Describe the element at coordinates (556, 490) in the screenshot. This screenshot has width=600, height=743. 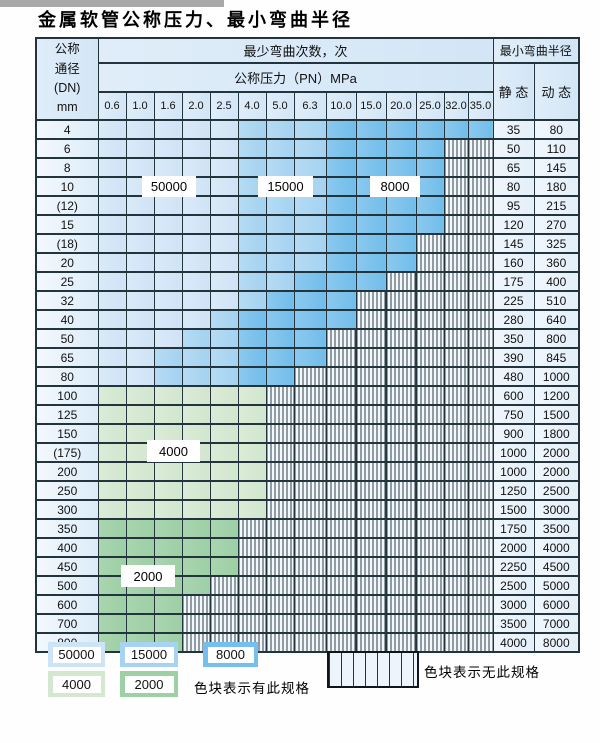
I see `dynamic-radius-cell: 2500` at that location.